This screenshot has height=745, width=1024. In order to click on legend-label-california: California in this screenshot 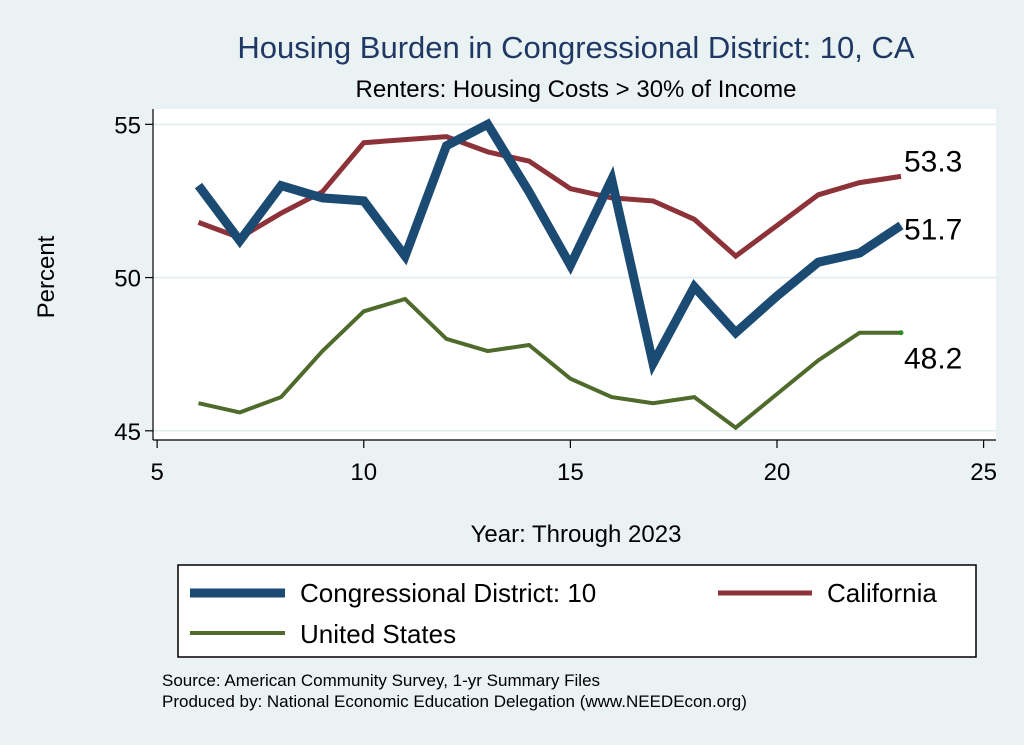, I will do `click(882, 593)`.